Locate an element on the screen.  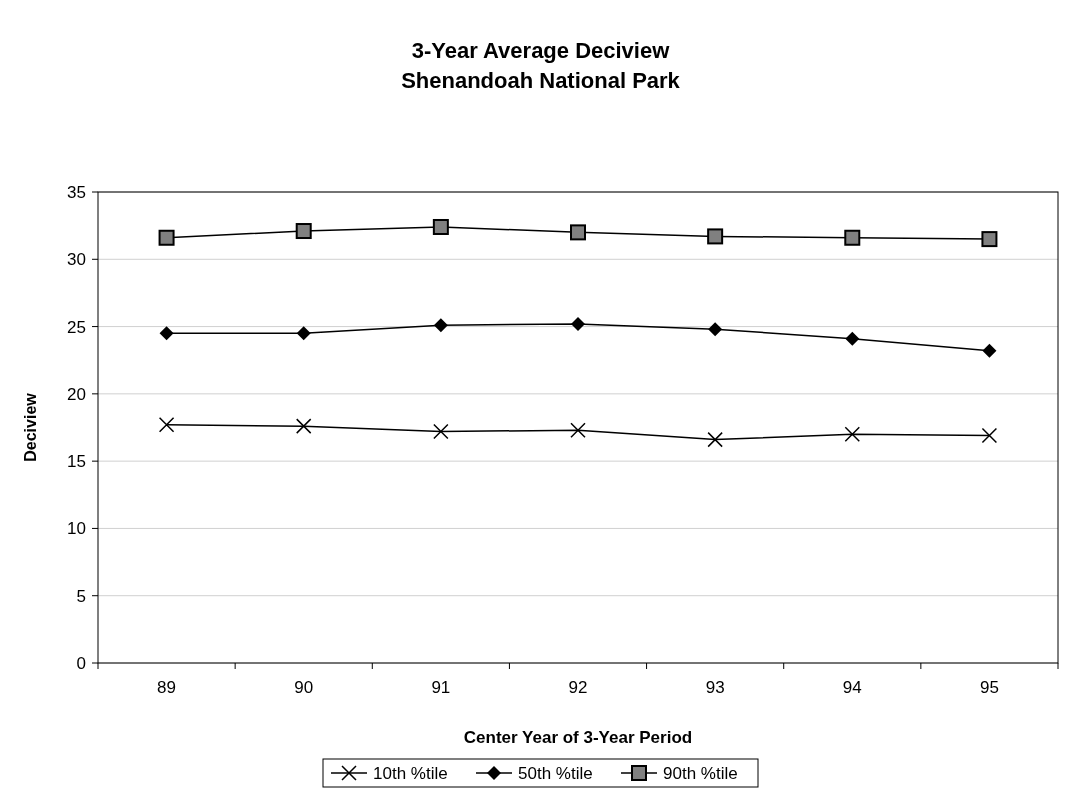
y-tick-label: 10 is located at coordinates (76, 529).